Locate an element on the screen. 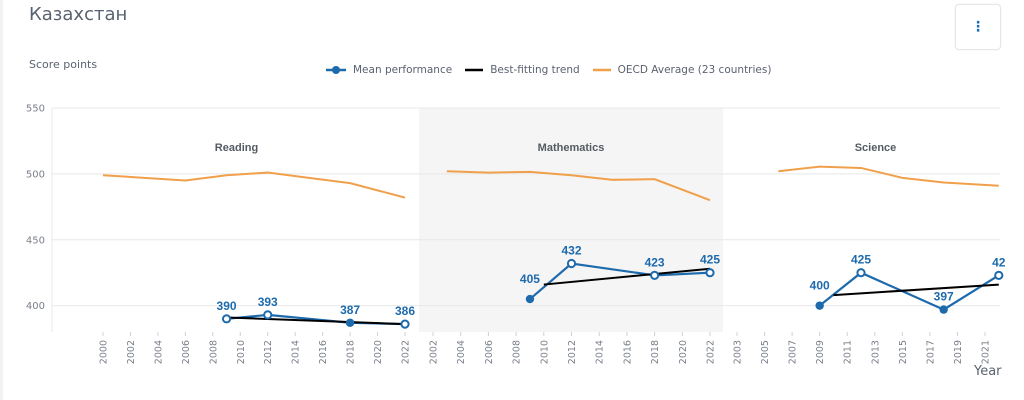  legend-item-oecd-average: OECD Average (23 countries) is located at coordinates (682, 70).